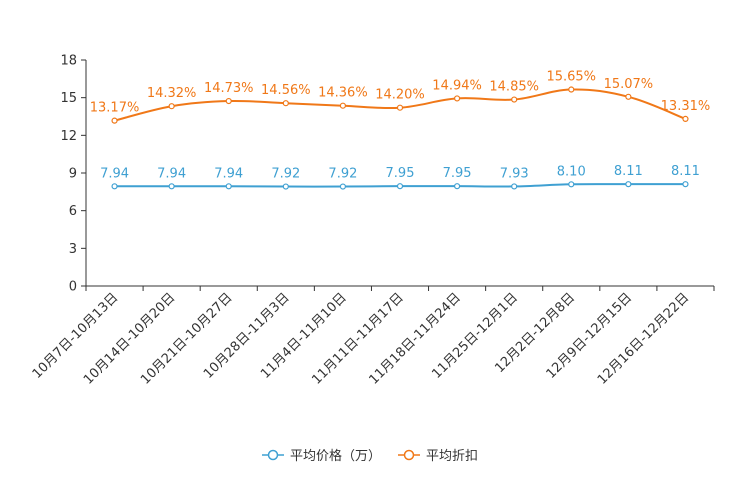  What do you see at coordinates (457, 85) in the screenshot?
I see `data-label: 14.94%` at bounding box center [457, 85].